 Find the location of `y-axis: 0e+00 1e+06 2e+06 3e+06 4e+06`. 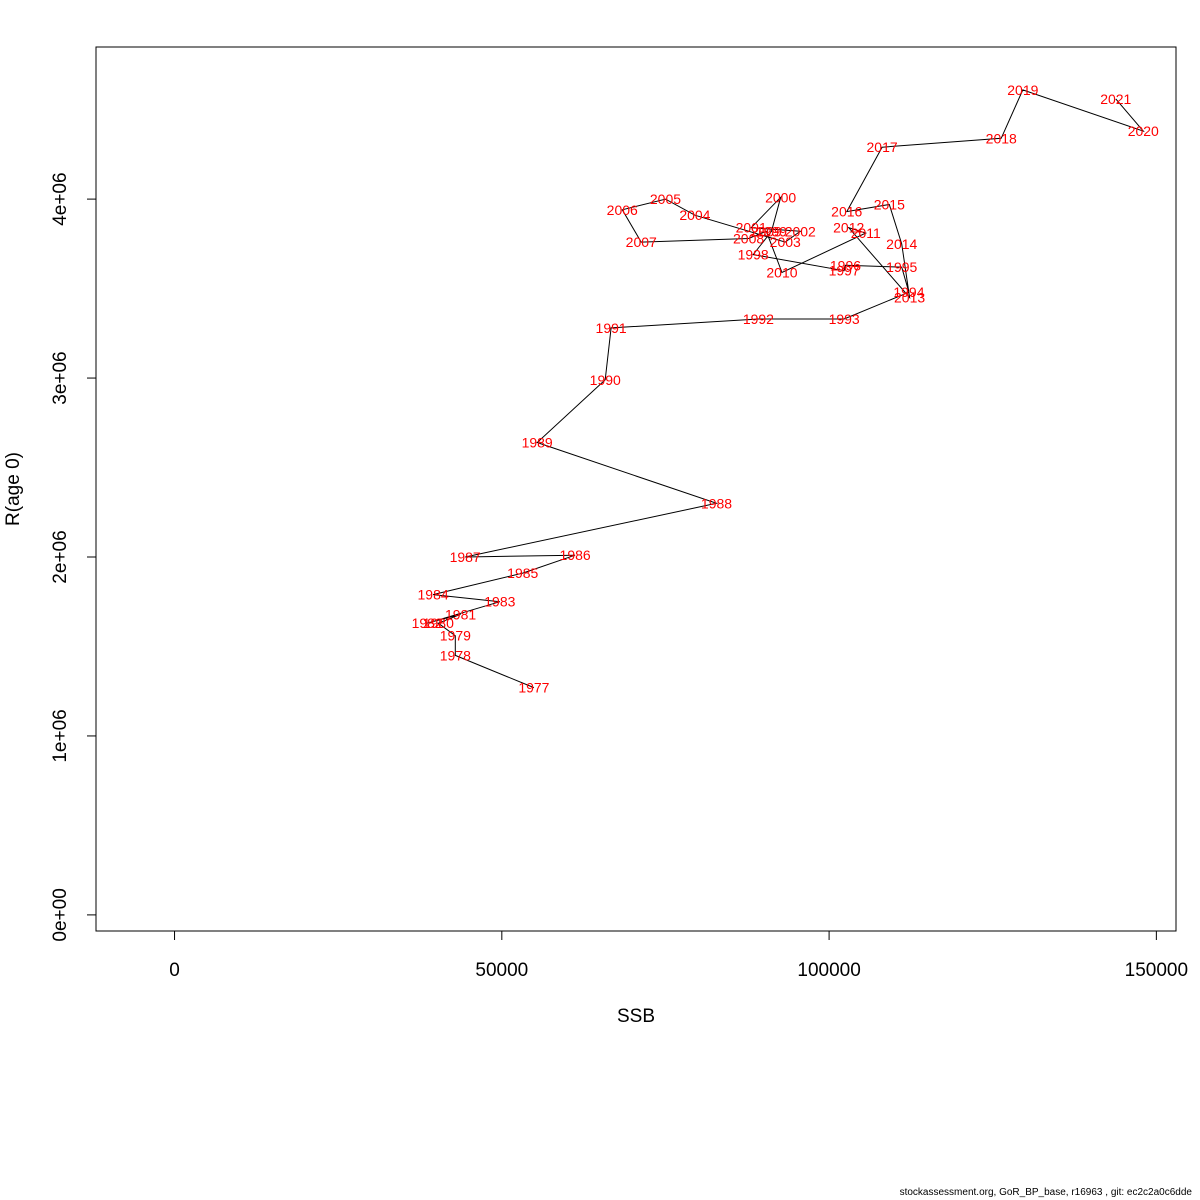

y-axis: 0e+00 1e+06 2e+06 3e+06 4e+06 is located at coordinates (73, 557).